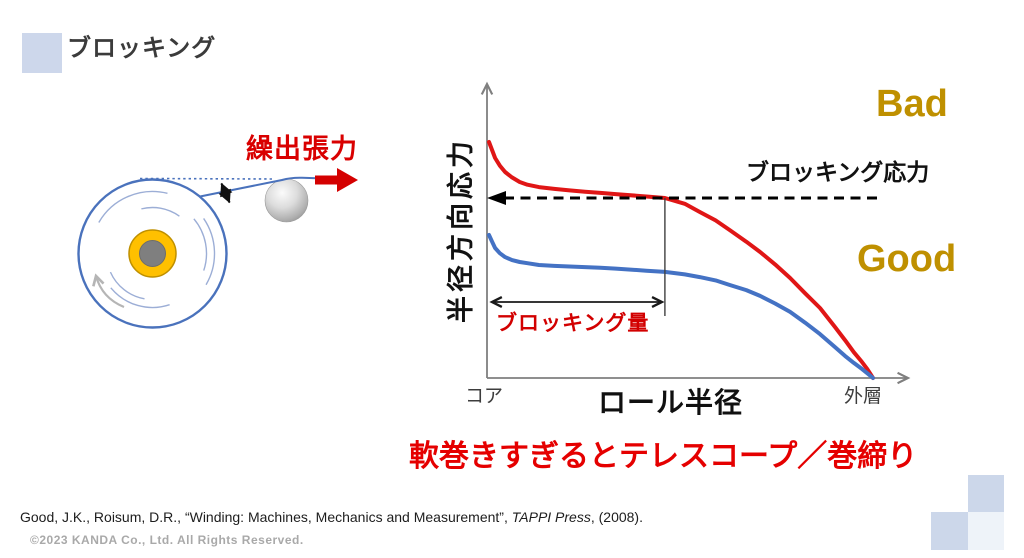 The width and height of the screenshot is (1024, 558). I want to click on decor-square-faint, so click(986, 531).